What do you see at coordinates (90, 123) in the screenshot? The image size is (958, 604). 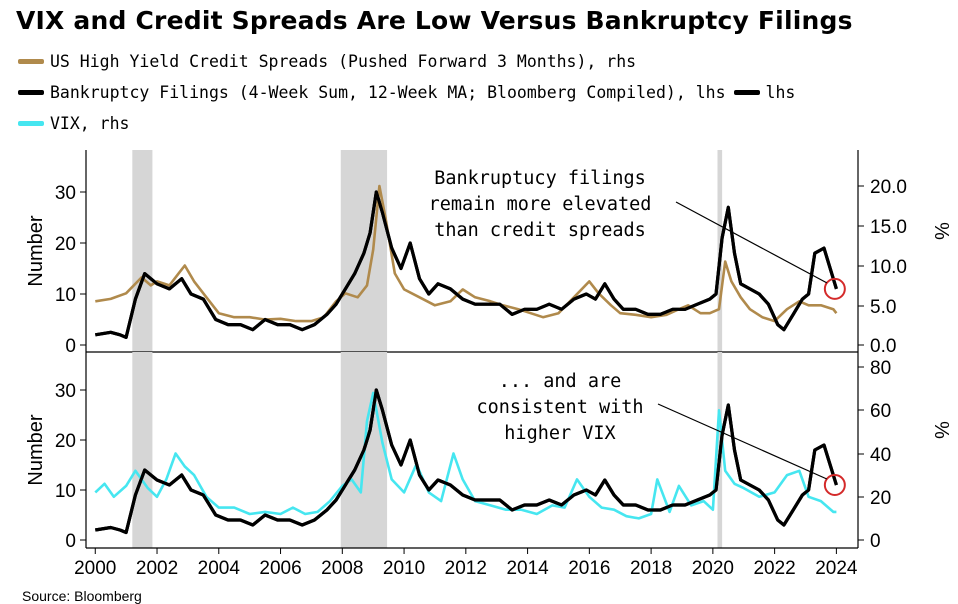 I see `legend-label-vix: VIX, rhs` at bounding box center [90, 123].